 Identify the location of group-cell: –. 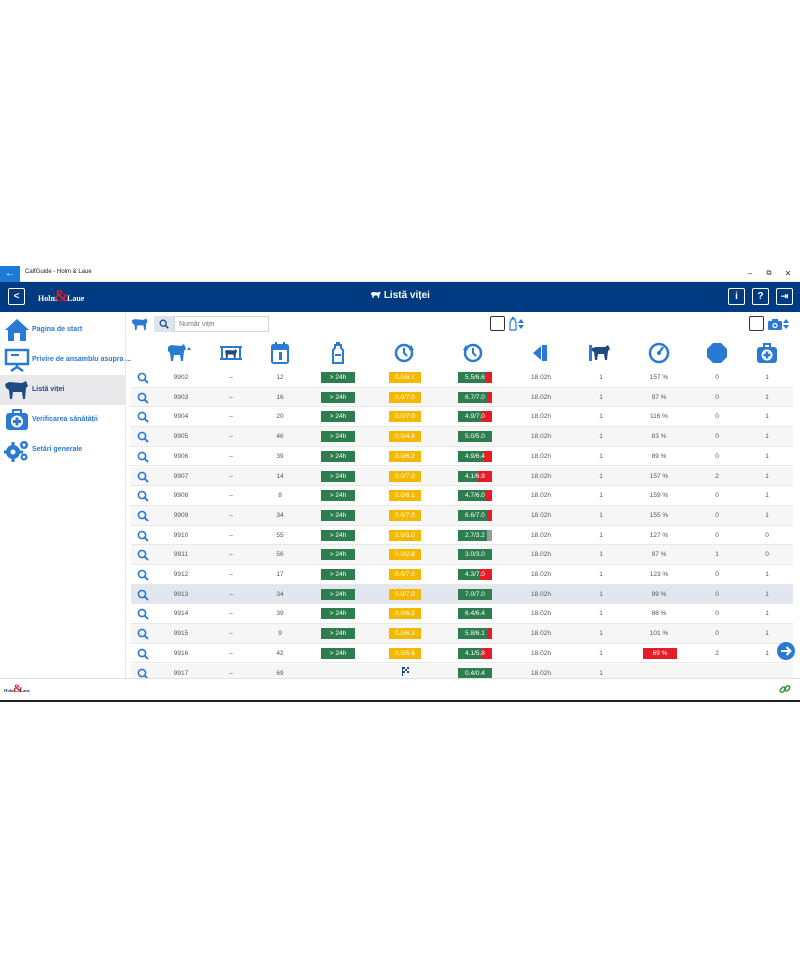
(231, 476).